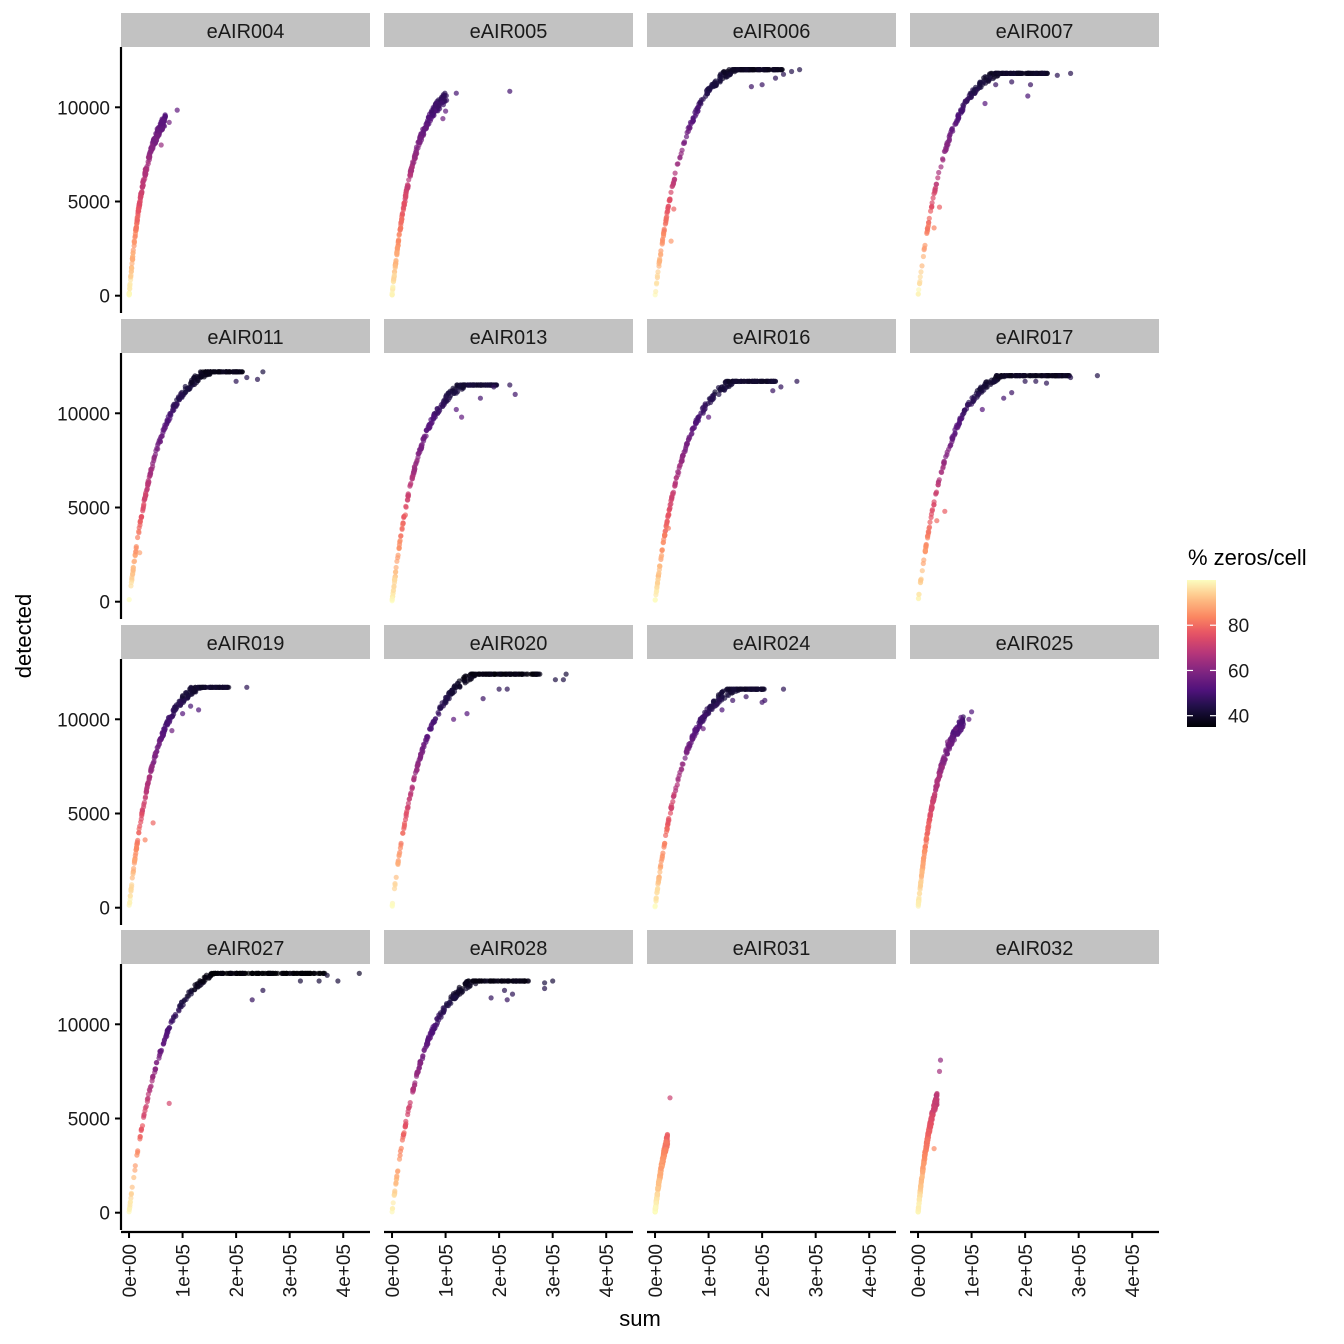 The height and width of the screenshot is (1344, 1344). I want to click on facet-panel-eAIR005: eAIR005, so click(508, 155).